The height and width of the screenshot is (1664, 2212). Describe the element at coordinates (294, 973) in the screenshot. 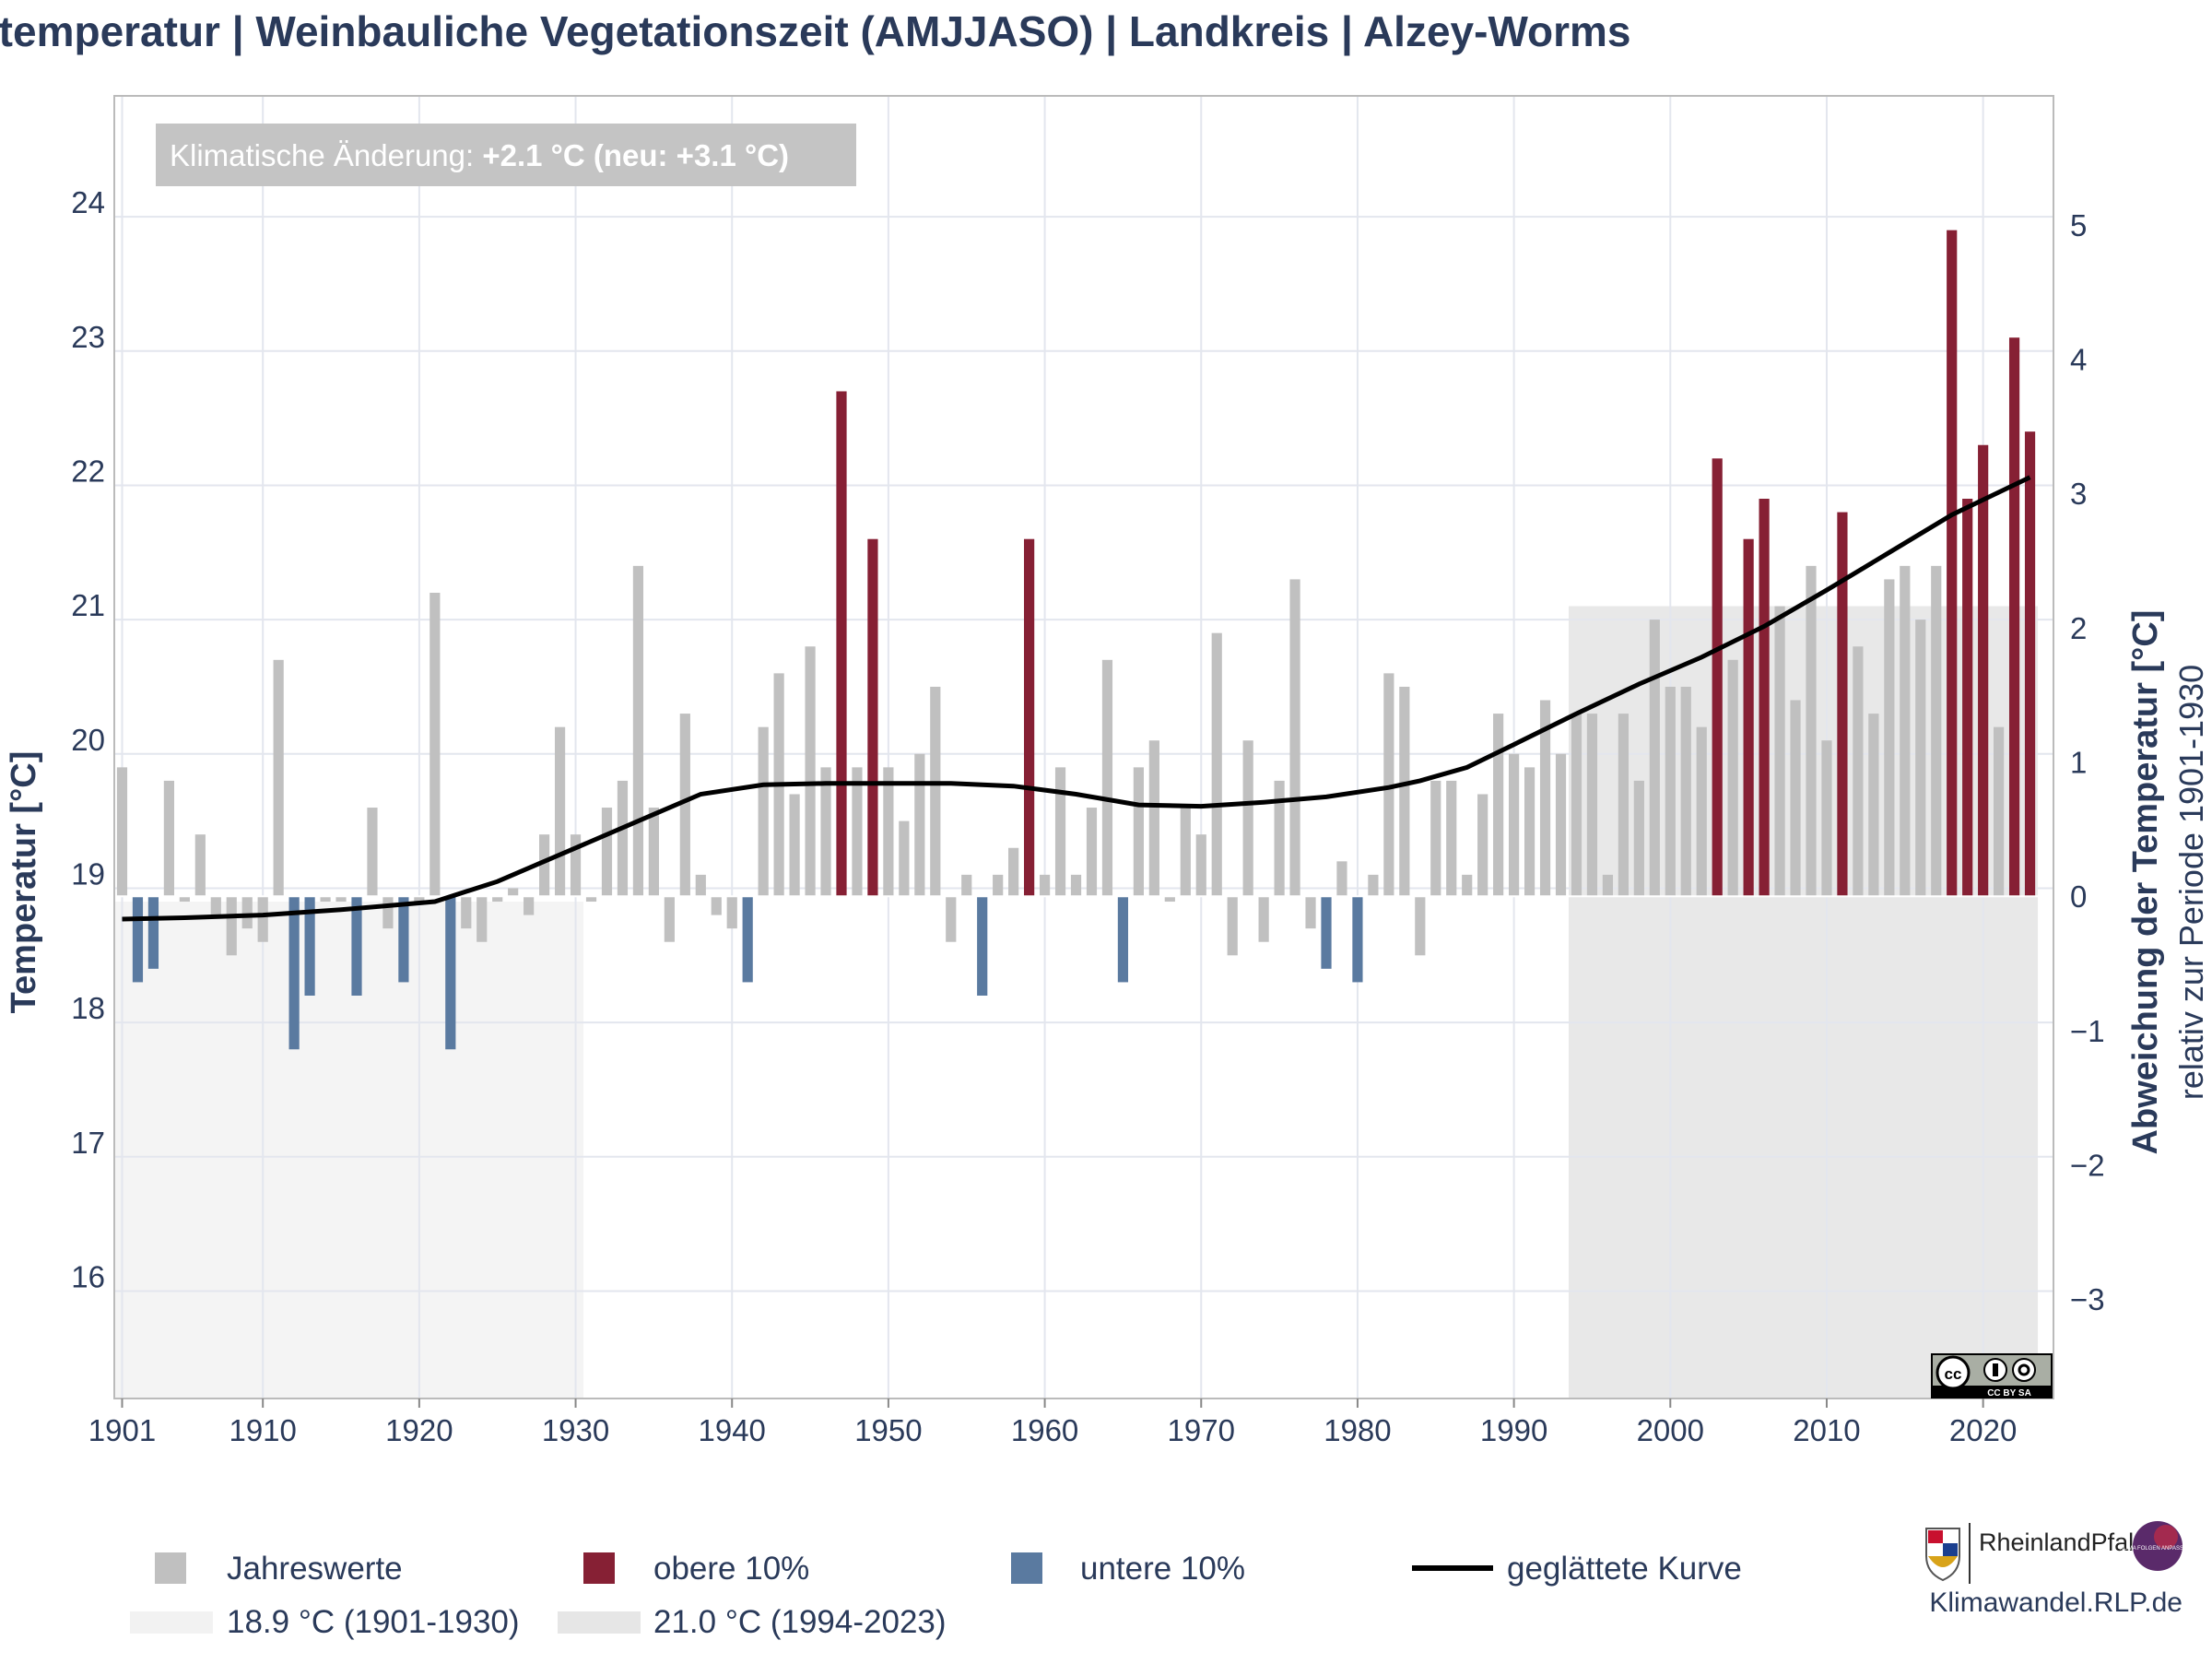

I see `bar-1912` at that location.